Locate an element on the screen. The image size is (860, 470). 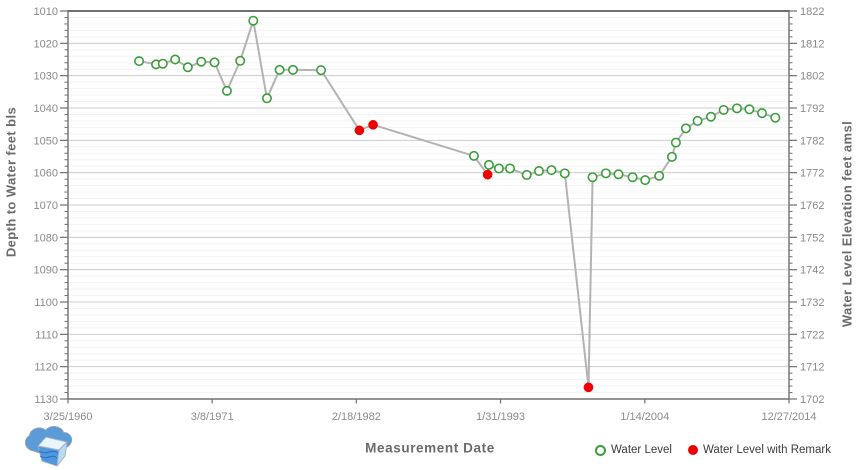
y-right-tick-label: 1732 is located at coordinates (812, 303).